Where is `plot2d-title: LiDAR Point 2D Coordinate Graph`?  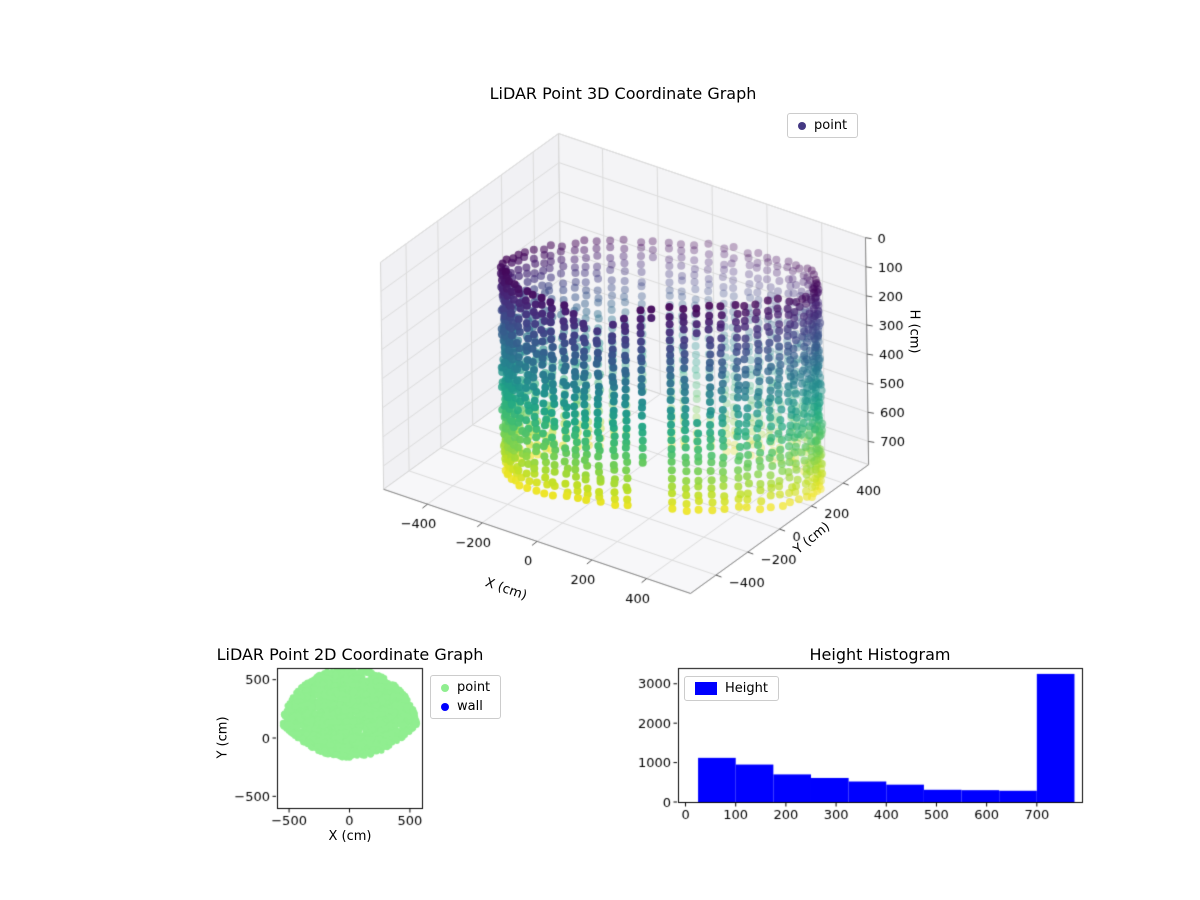 plot2d-title: LiDAR Point 2D Coordinate Graph is located at coordinates (350, 654).